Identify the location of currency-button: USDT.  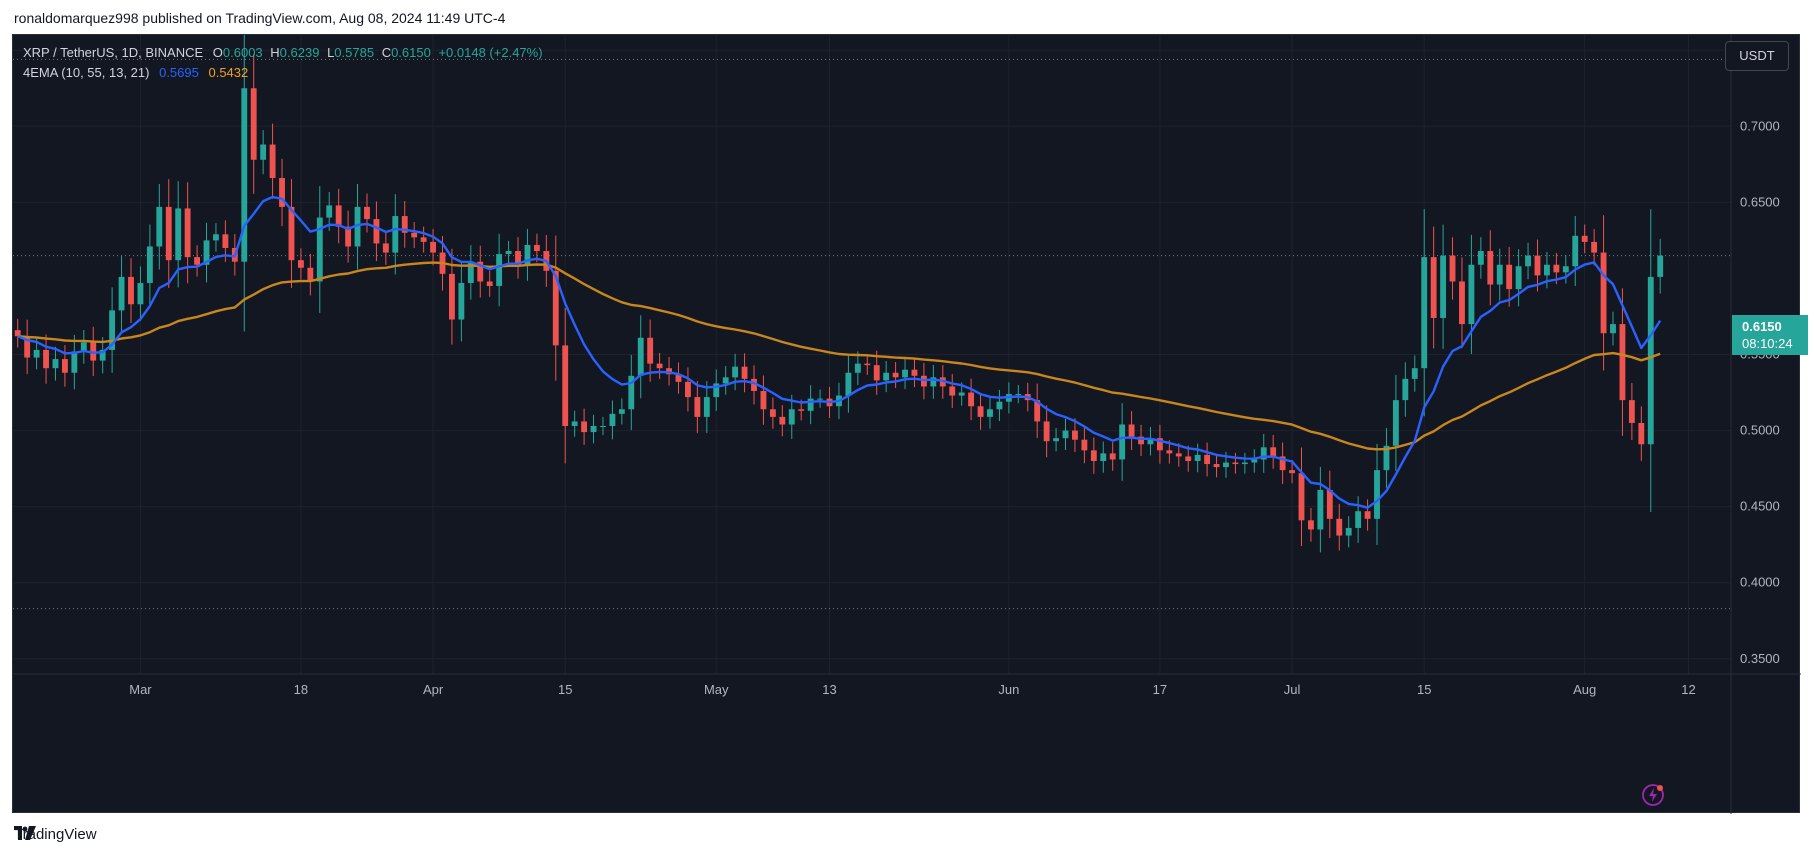
(1757, 56).